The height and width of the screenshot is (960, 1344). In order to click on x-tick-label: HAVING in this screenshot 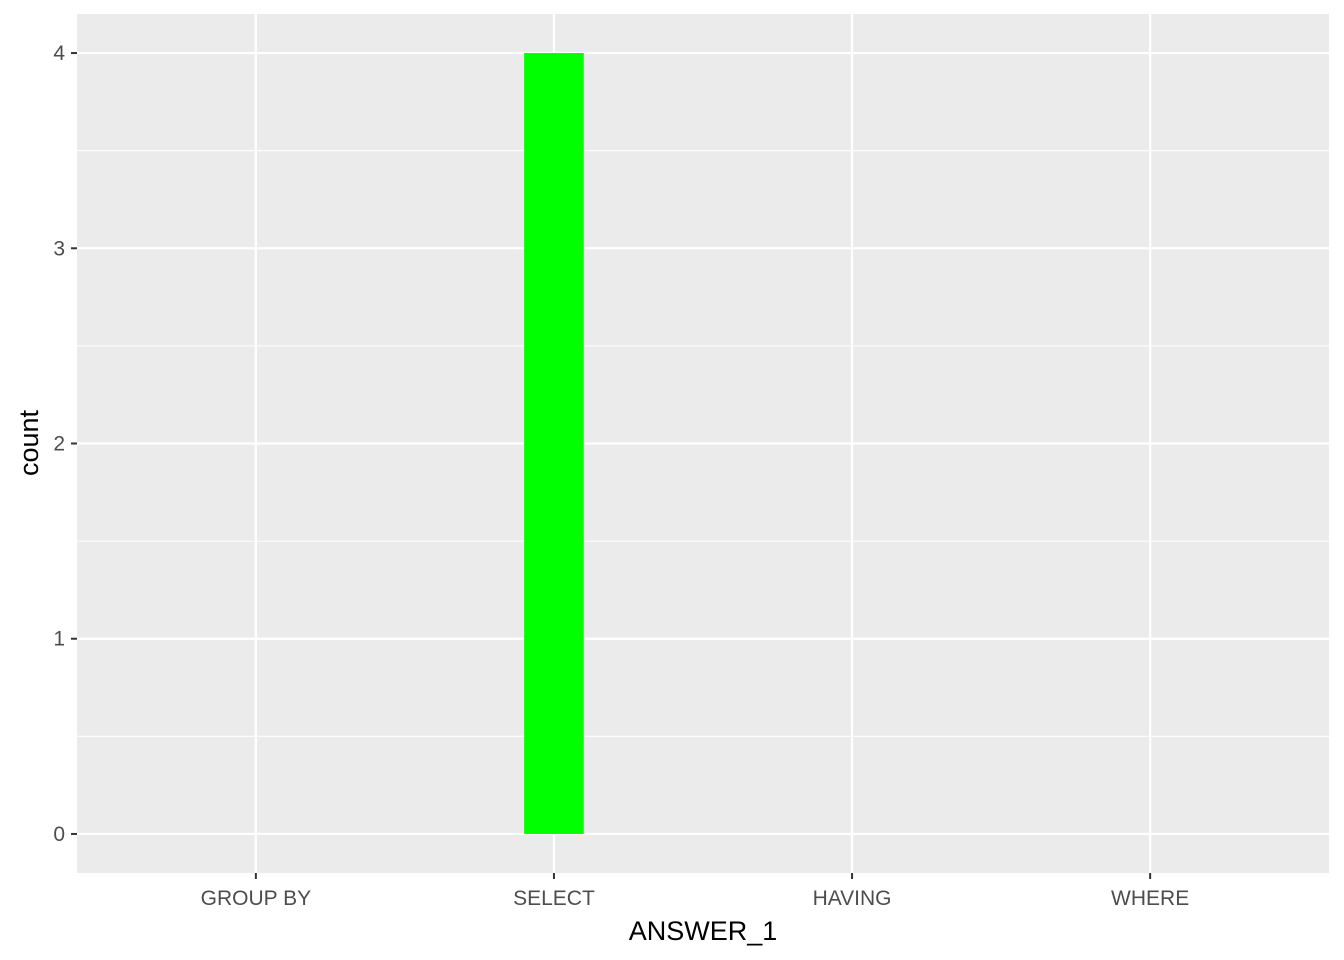, I will do `click(852, 898)`.